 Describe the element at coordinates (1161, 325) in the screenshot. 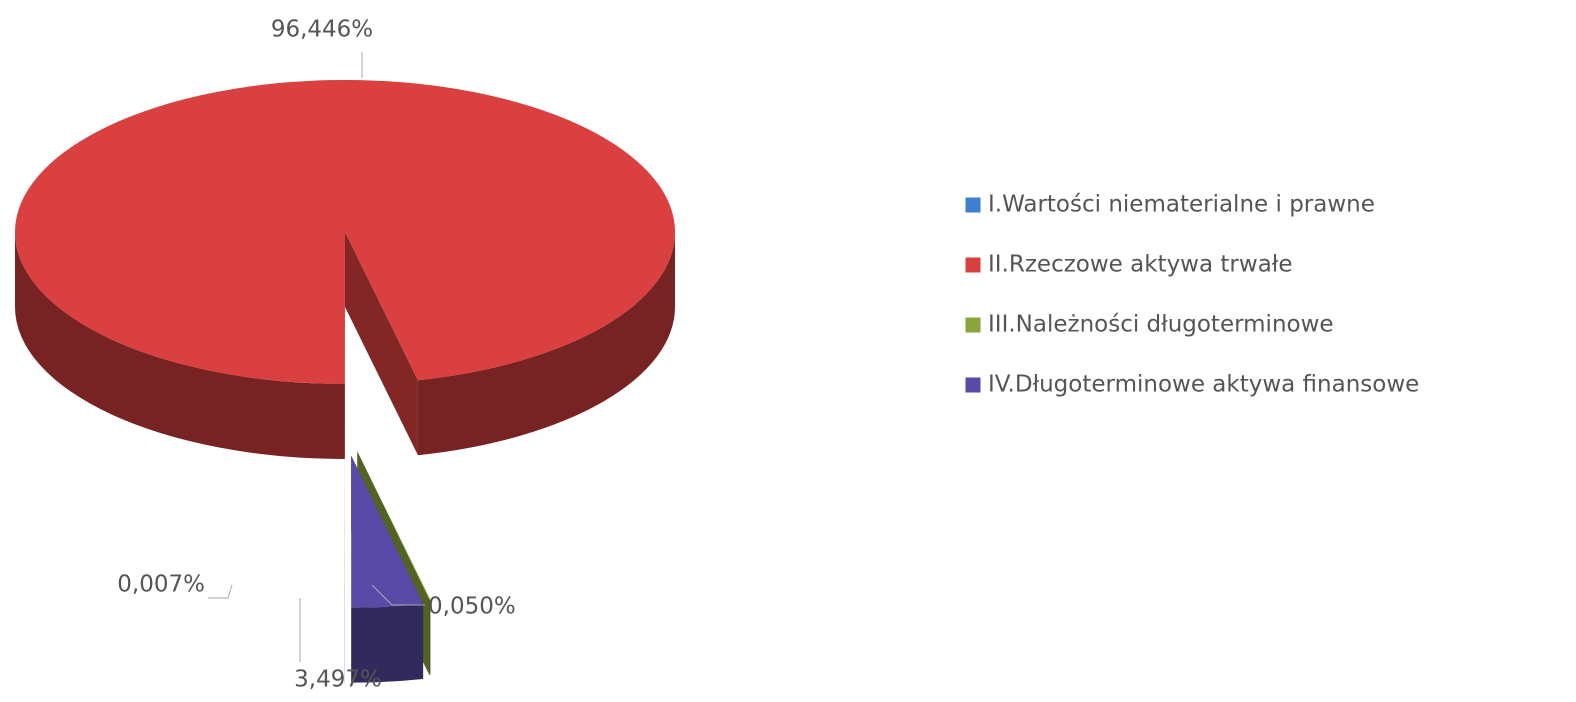

I see `legend-label: III.Należności długoterminowe` at that location.